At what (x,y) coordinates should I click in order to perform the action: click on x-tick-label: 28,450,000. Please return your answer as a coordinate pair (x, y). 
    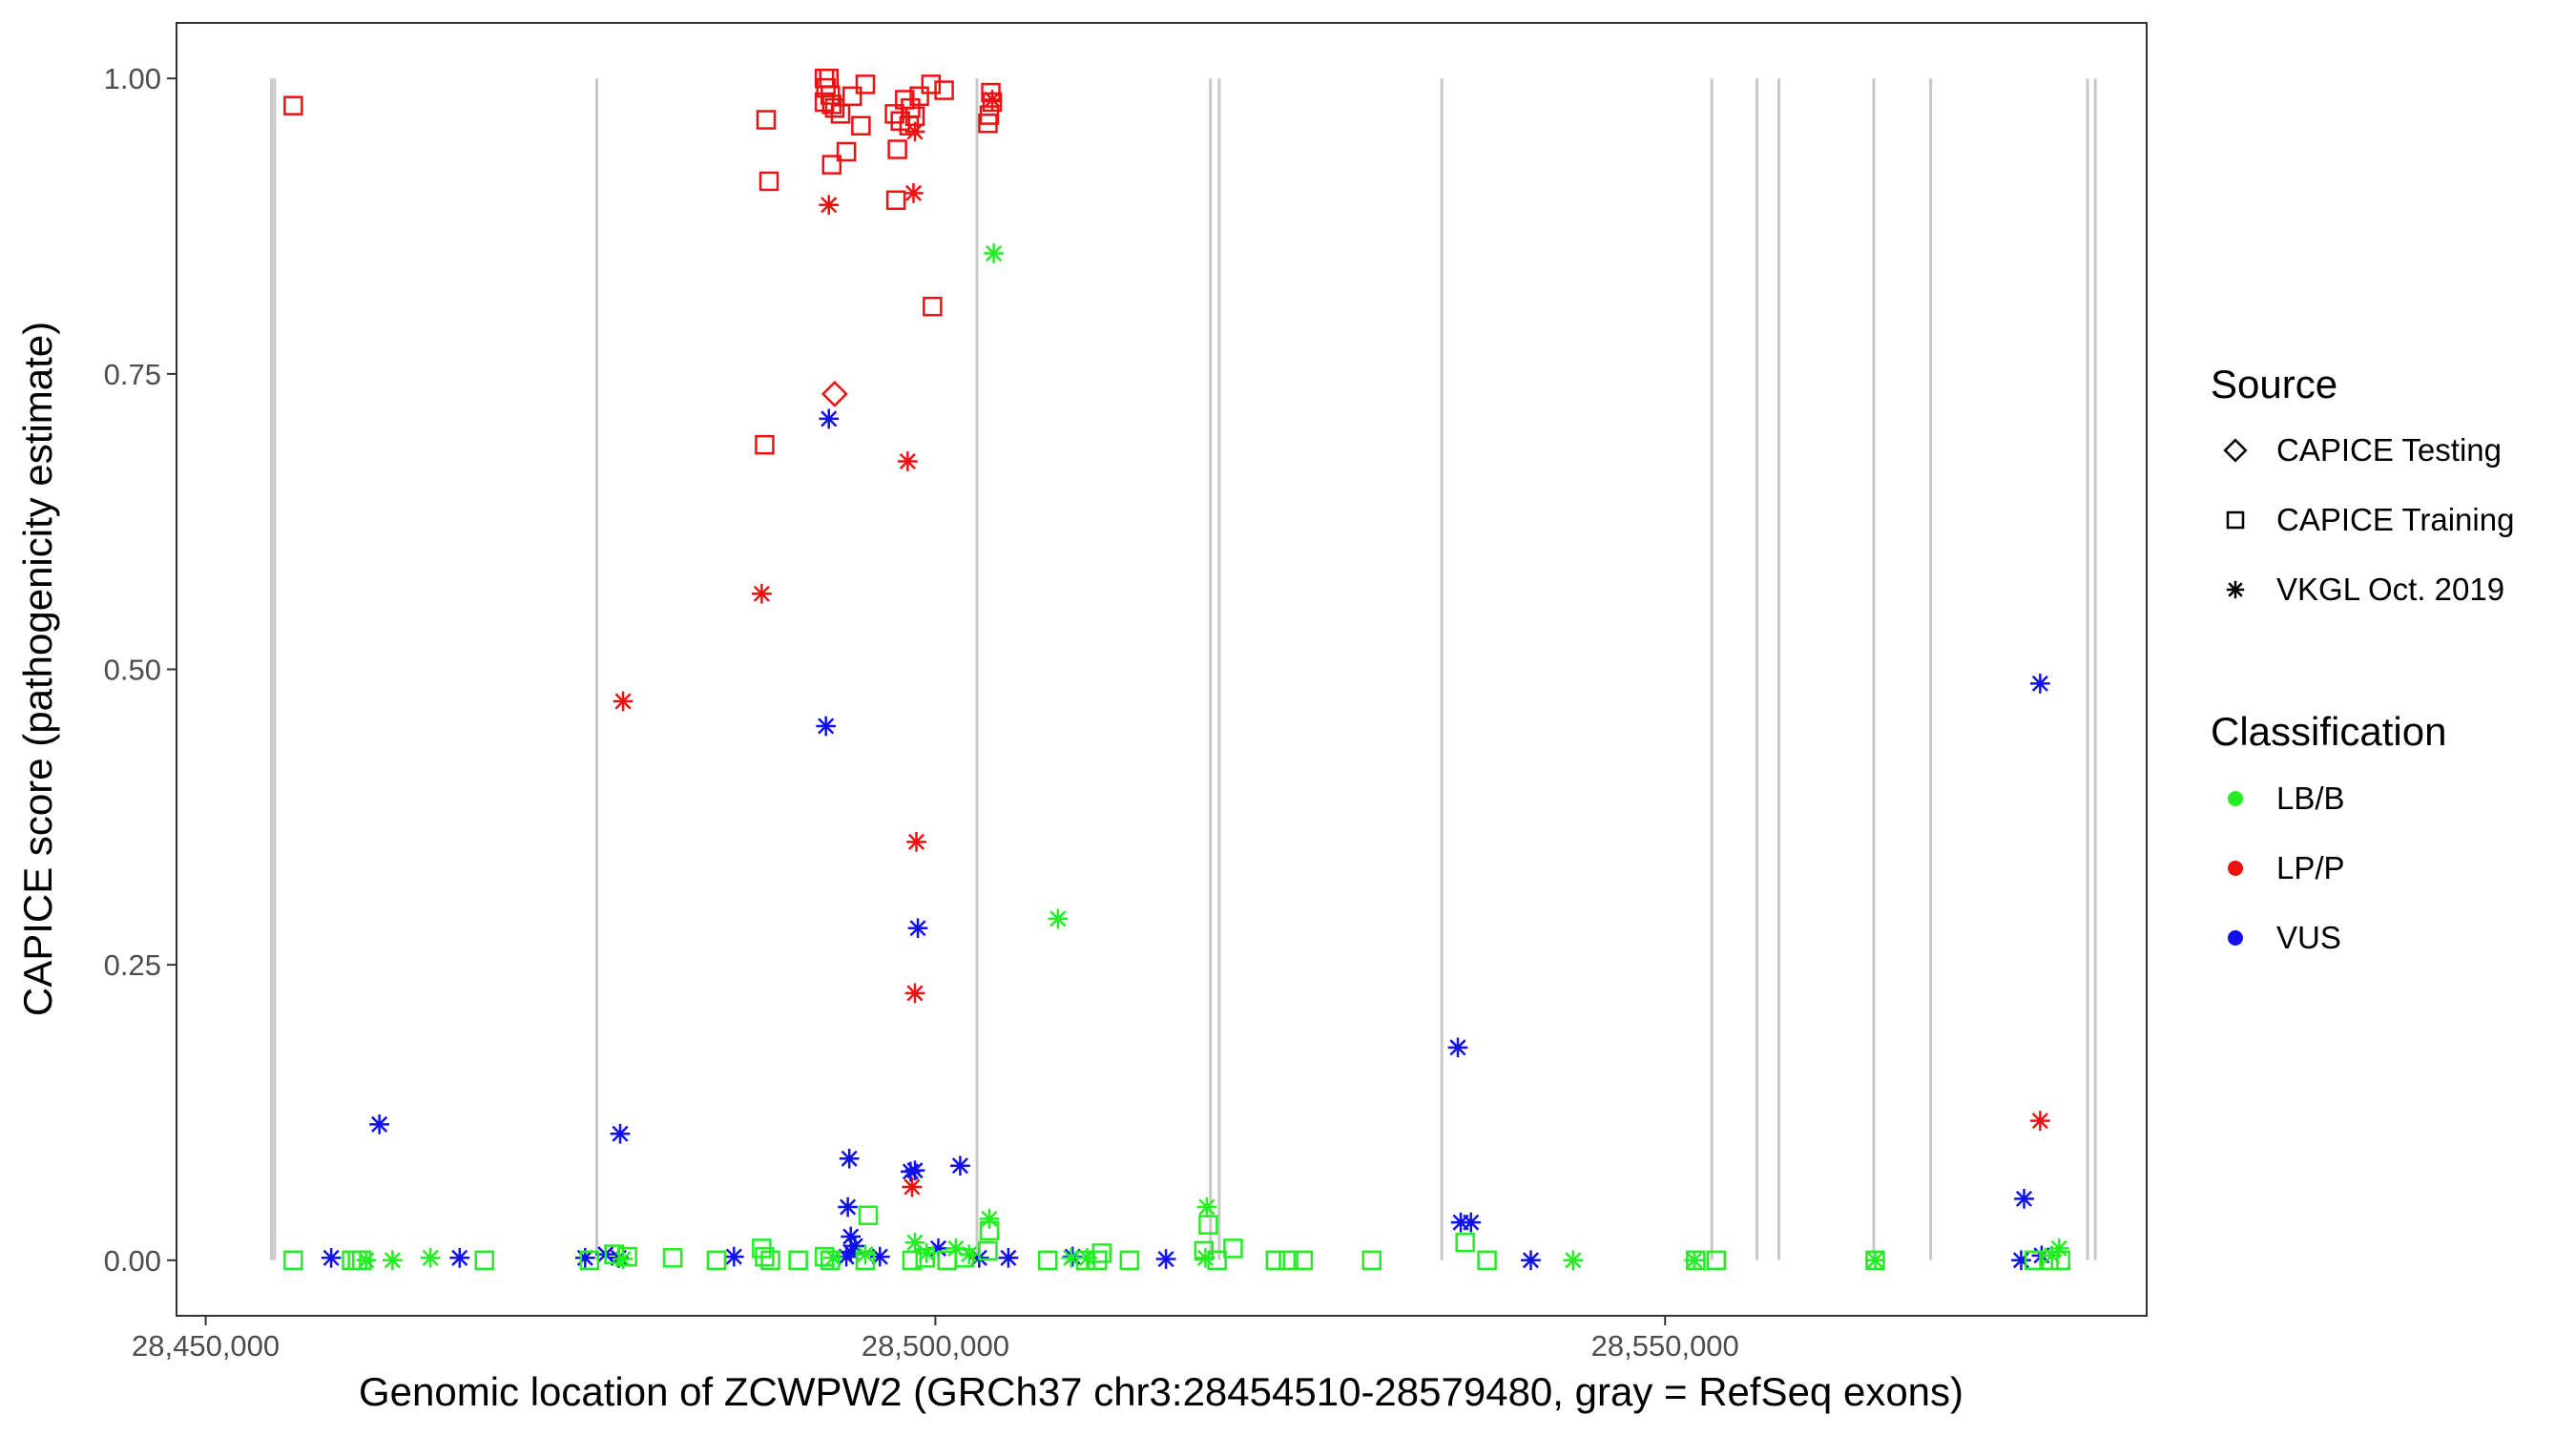
    Looking at the image, I should click on (206, 1346).